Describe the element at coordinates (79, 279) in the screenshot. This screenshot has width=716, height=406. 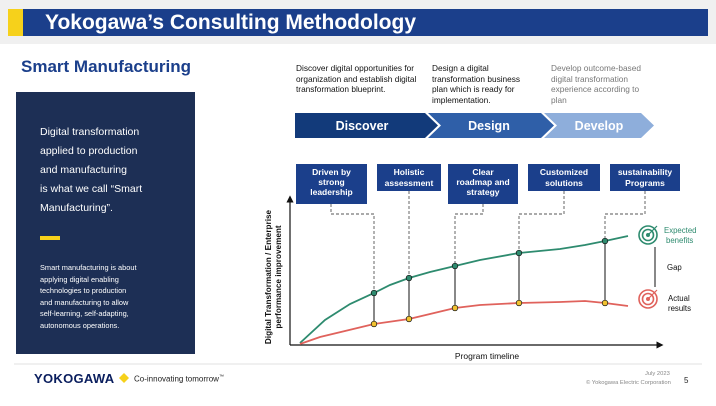
I see `detail-line: applying digital enabling` at that location.